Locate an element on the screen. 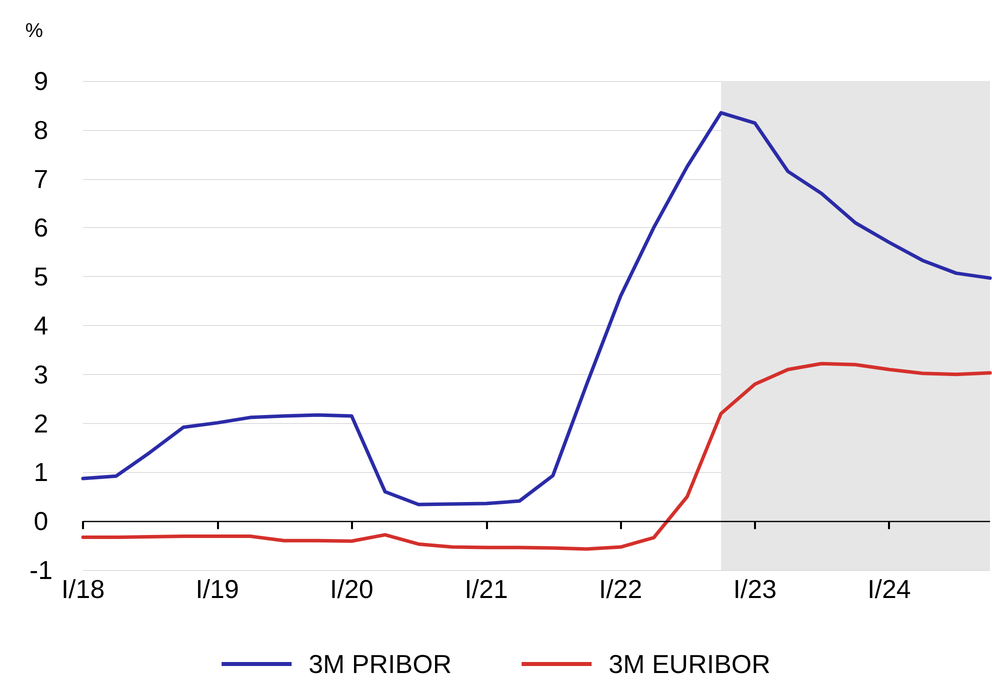 Image resolution: width=992 pixels, height=690 pixels. y-tick-label: 7 is located at coordinates (41, 179).